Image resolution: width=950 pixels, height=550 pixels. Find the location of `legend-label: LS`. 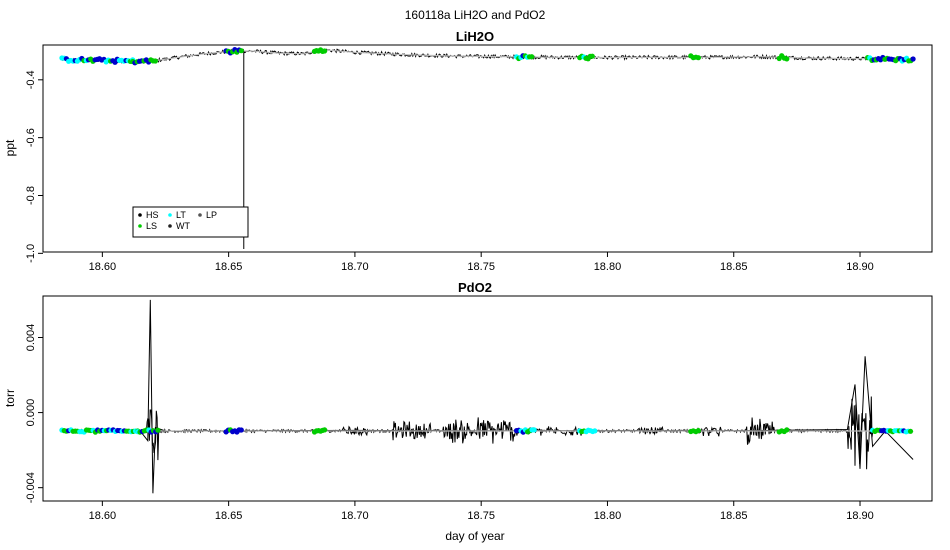

legend-label: LS is located at coordinates (151, 226).